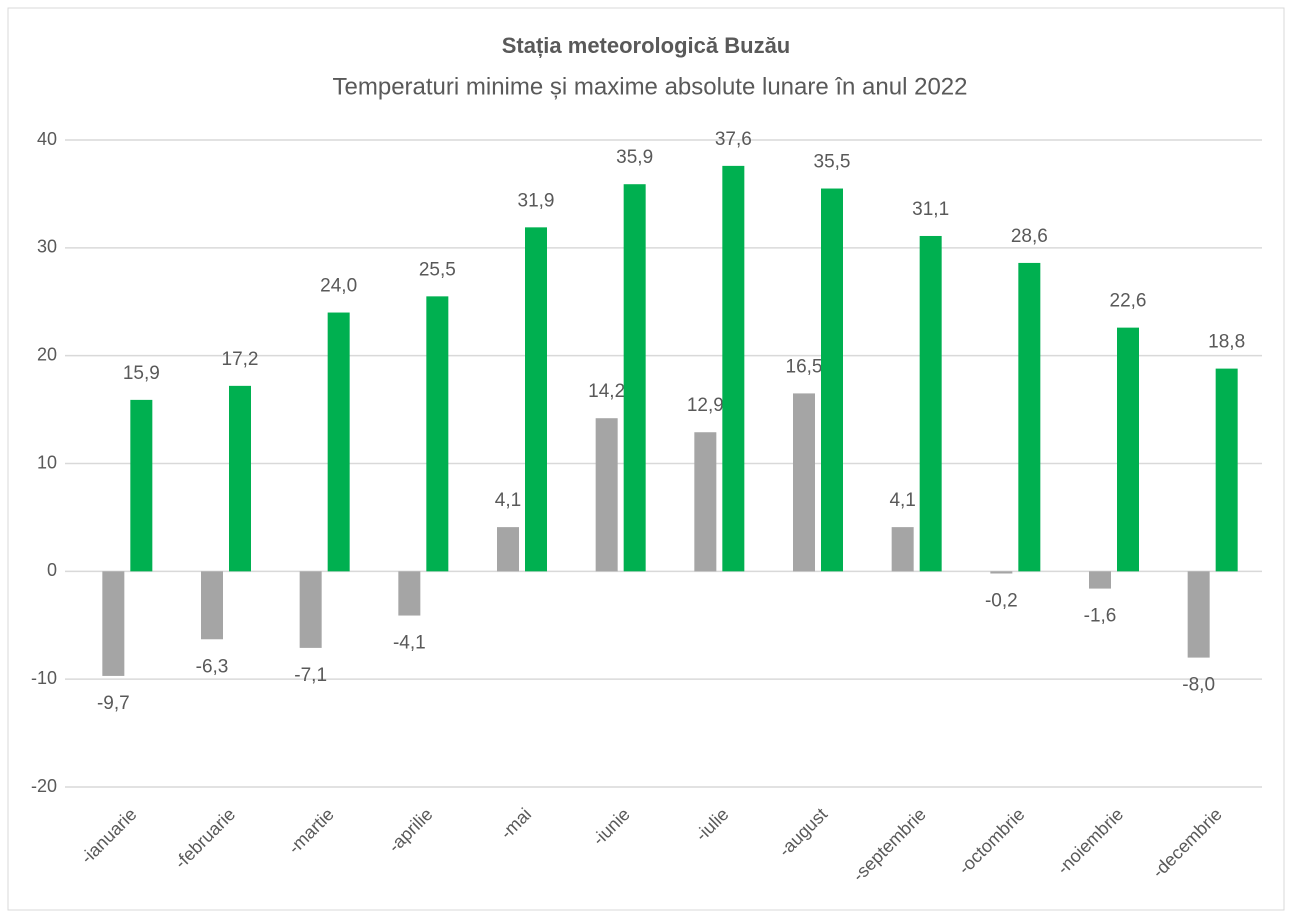 The image size is (1292, 917). I want to click on data-label: -4,1, so click(409, 643).